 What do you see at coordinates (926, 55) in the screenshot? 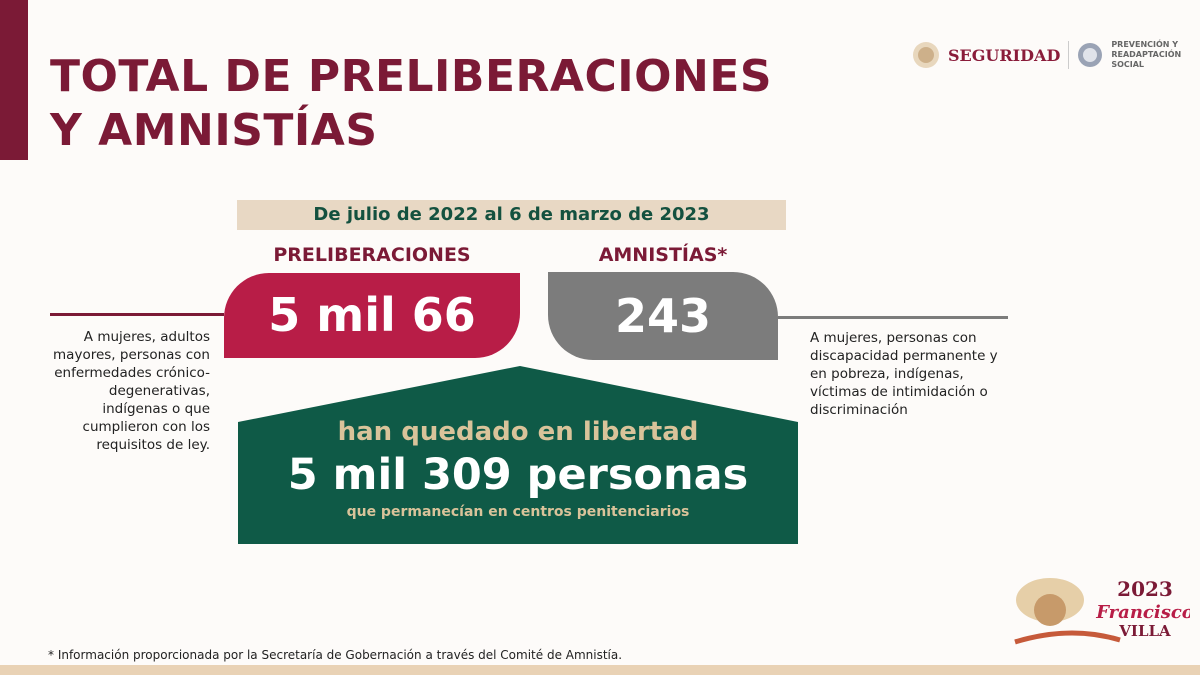
I see `coat-of-arms-icon` at bounding box center [926, 55].